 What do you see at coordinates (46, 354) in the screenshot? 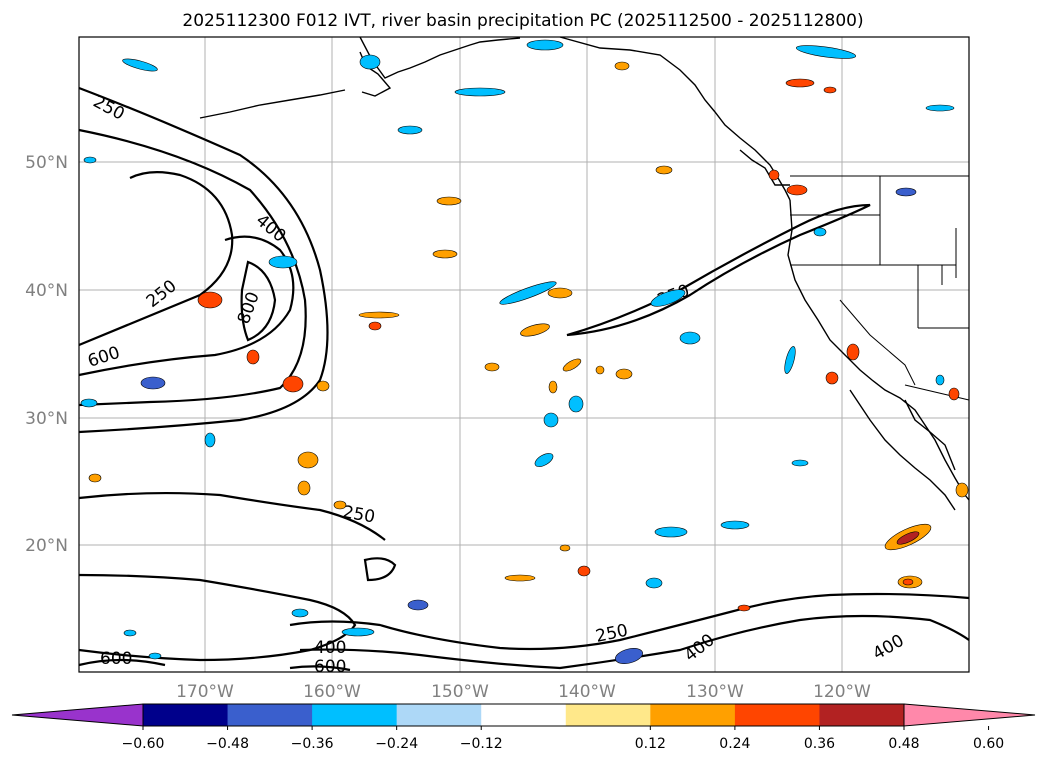
I see `latitude-labels: 50°N 40°N 30°N 20°N` at bounding box center [46, 354].